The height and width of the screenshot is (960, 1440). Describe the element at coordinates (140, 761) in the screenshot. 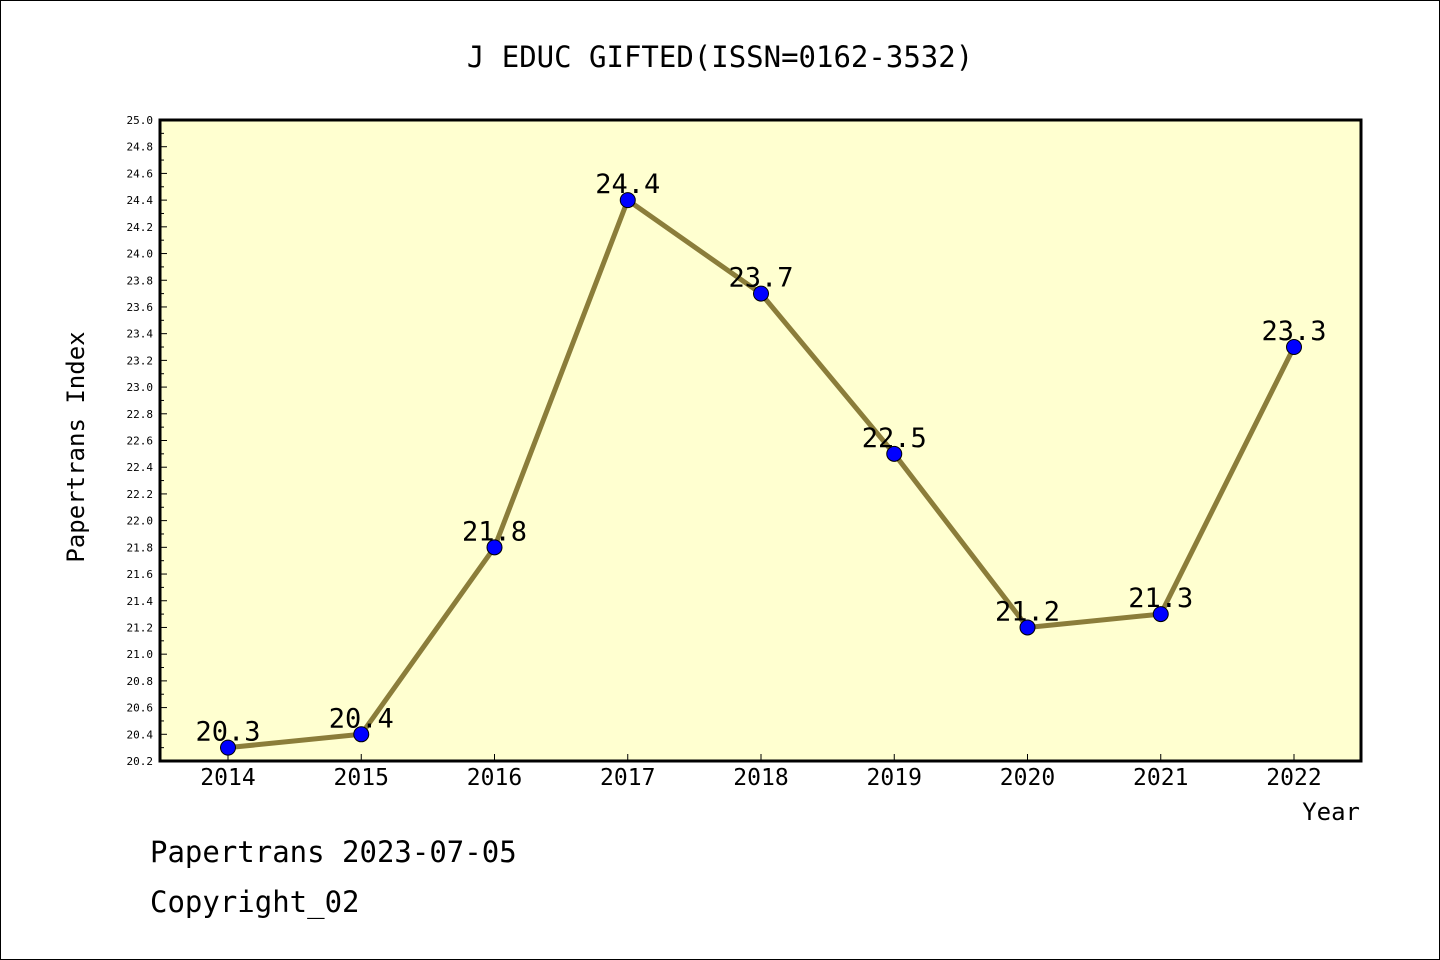

I see `y-tick-label: 20.2` at that location.